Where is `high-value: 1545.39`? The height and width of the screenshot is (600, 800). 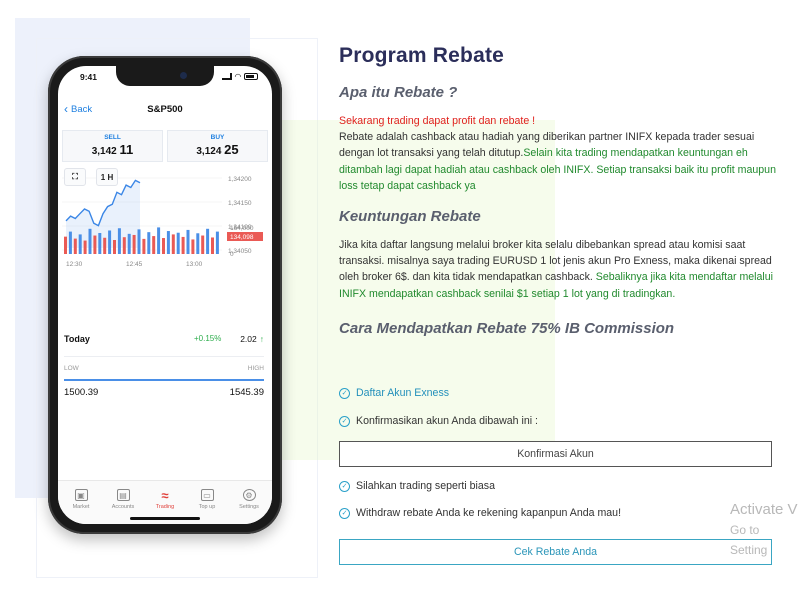 high-value: 1545.39 is located at coordinates (246, 392).